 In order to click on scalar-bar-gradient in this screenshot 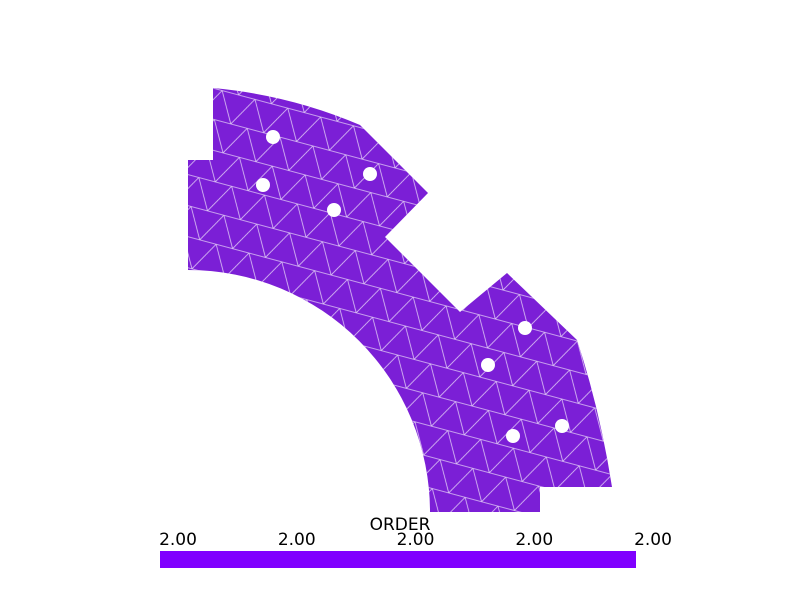, I will do `click(398, 559)`.